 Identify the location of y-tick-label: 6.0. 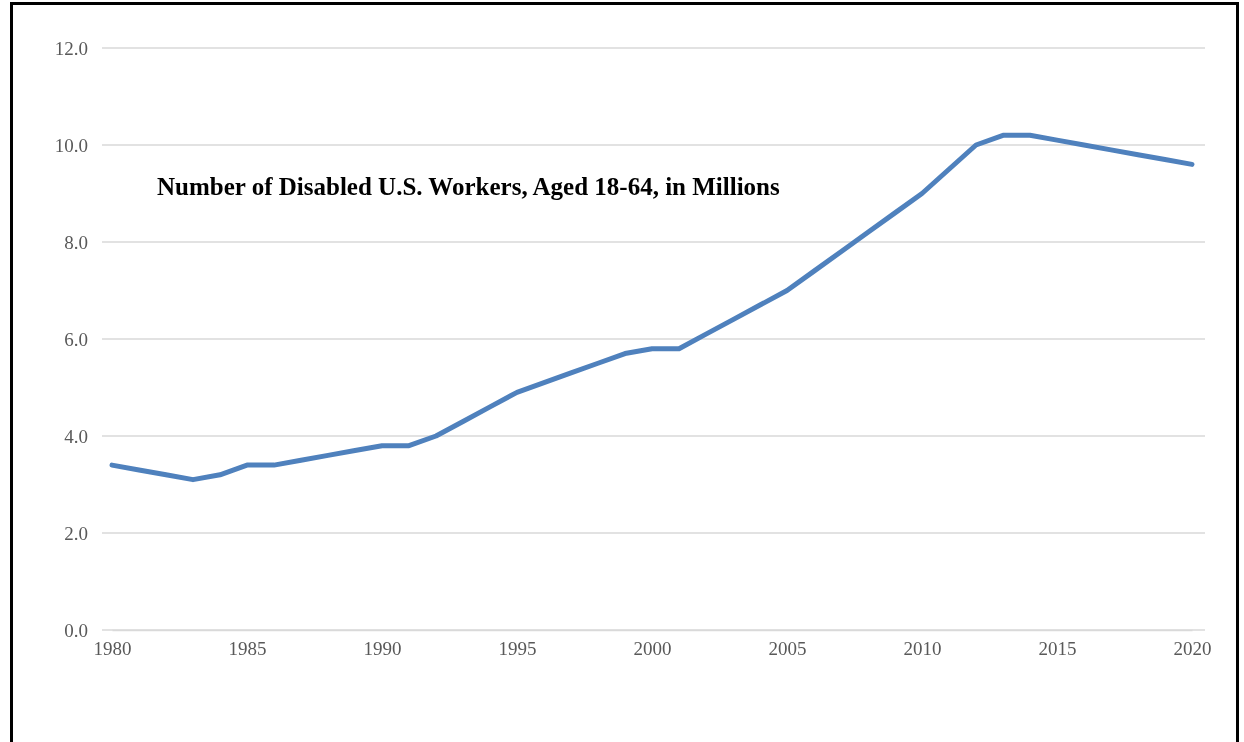
(76, 339).